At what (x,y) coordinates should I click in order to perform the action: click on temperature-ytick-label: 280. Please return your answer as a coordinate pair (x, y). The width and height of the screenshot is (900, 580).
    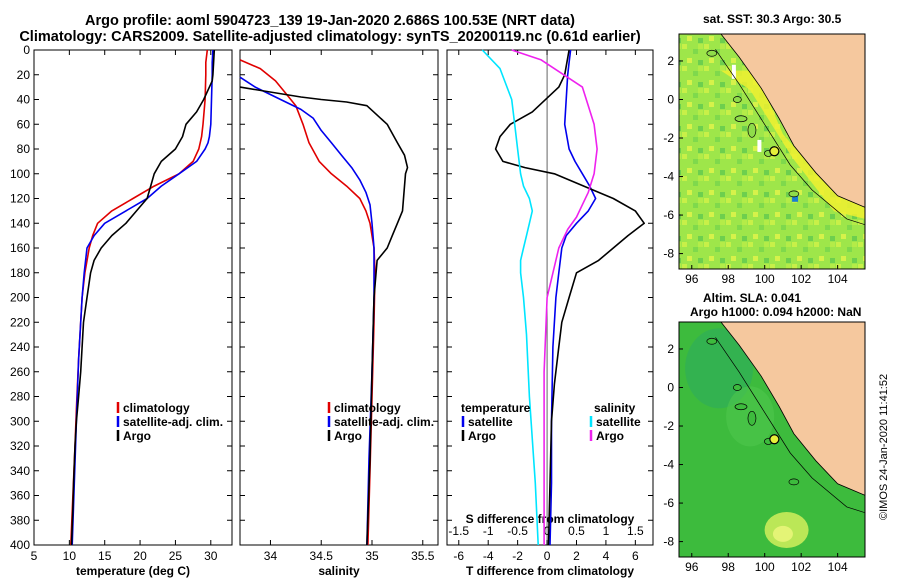
    Looking at the image, I should click on (20, 397).